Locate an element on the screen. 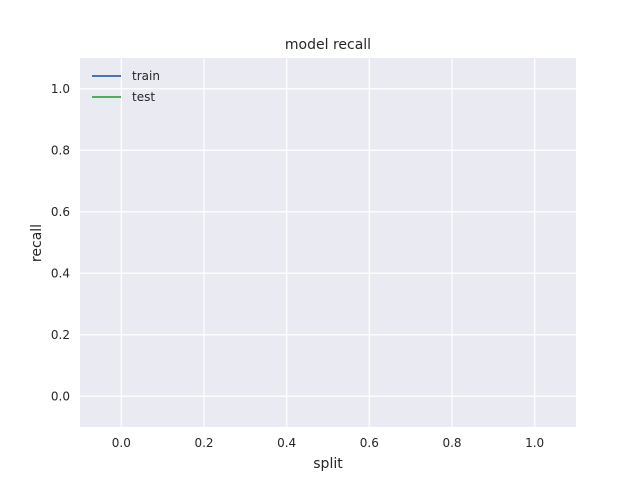  x-tick-label: 0.6 is located at coordinates (369, 443).